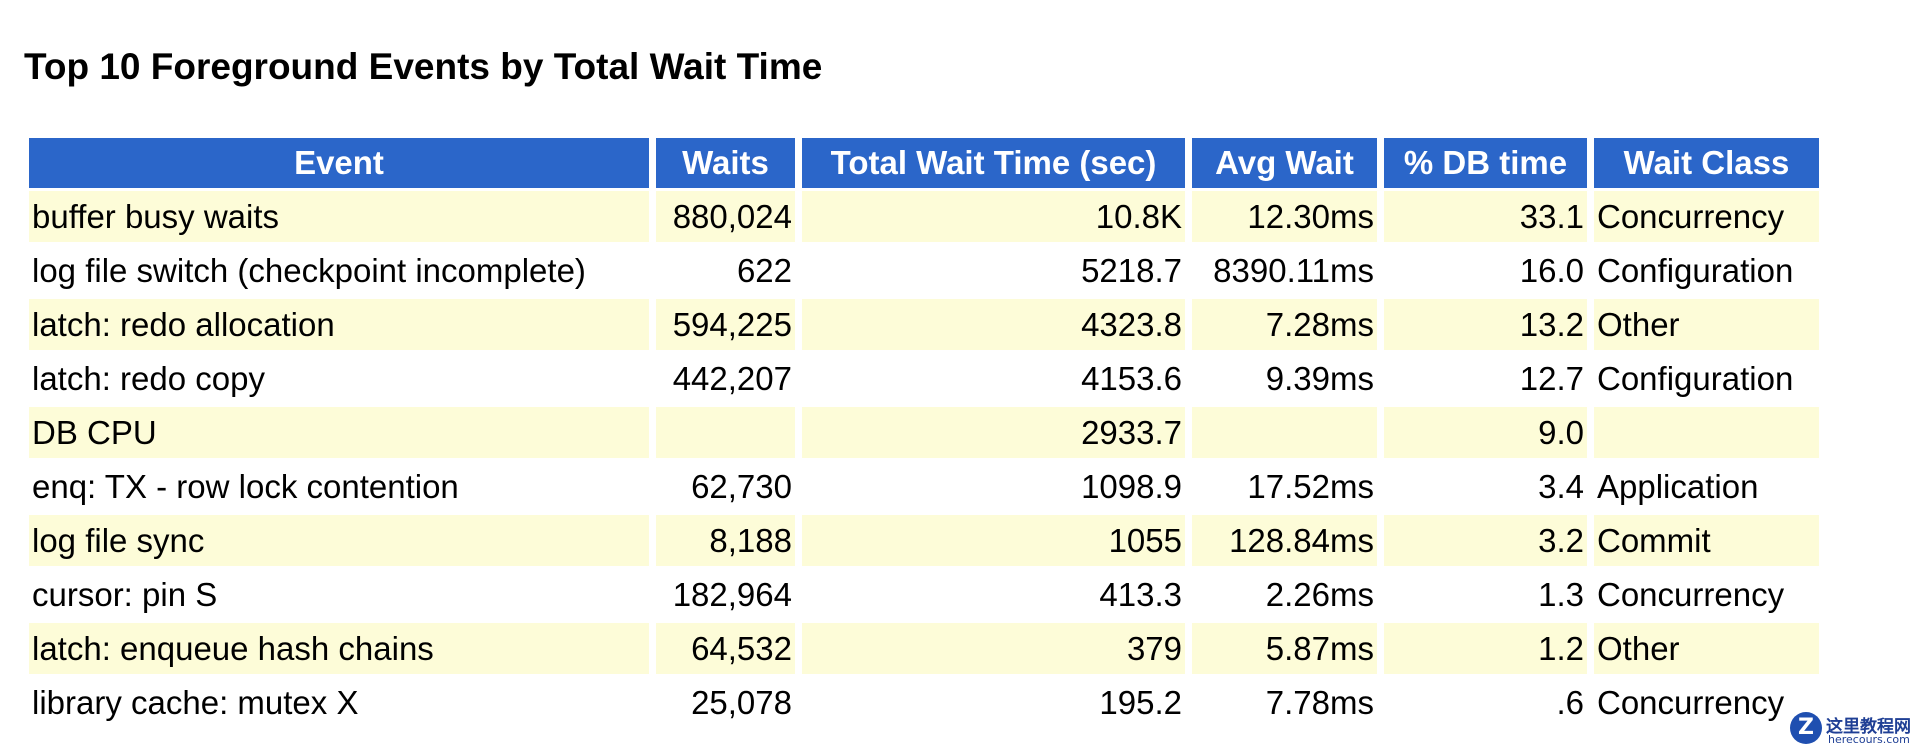  What do you see at coordinates (1551, 270) in the screenshot?
I see `table-cell: 16.0` at bounding box center [1551, 270].